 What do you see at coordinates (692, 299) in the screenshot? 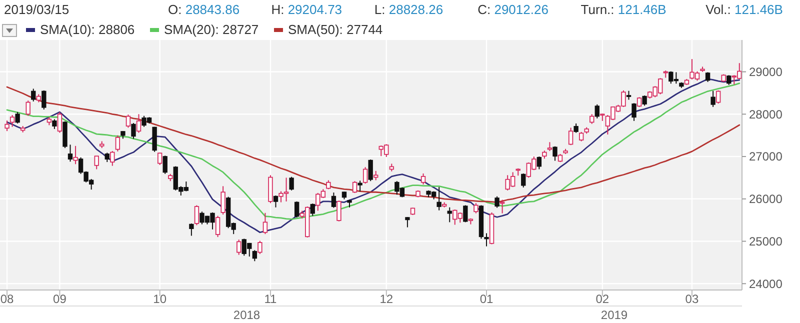
I see `x-tick-label: 03` at bounding box center [692, 299].